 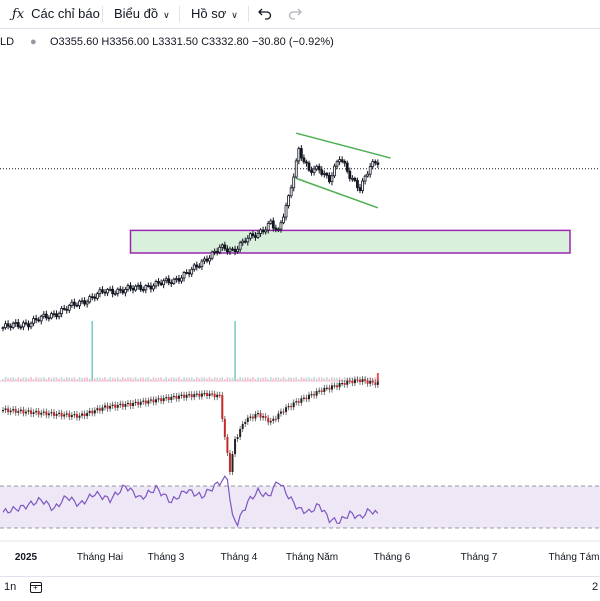 I want to click on channel-lower-trendline, so click(x=337, y=193).